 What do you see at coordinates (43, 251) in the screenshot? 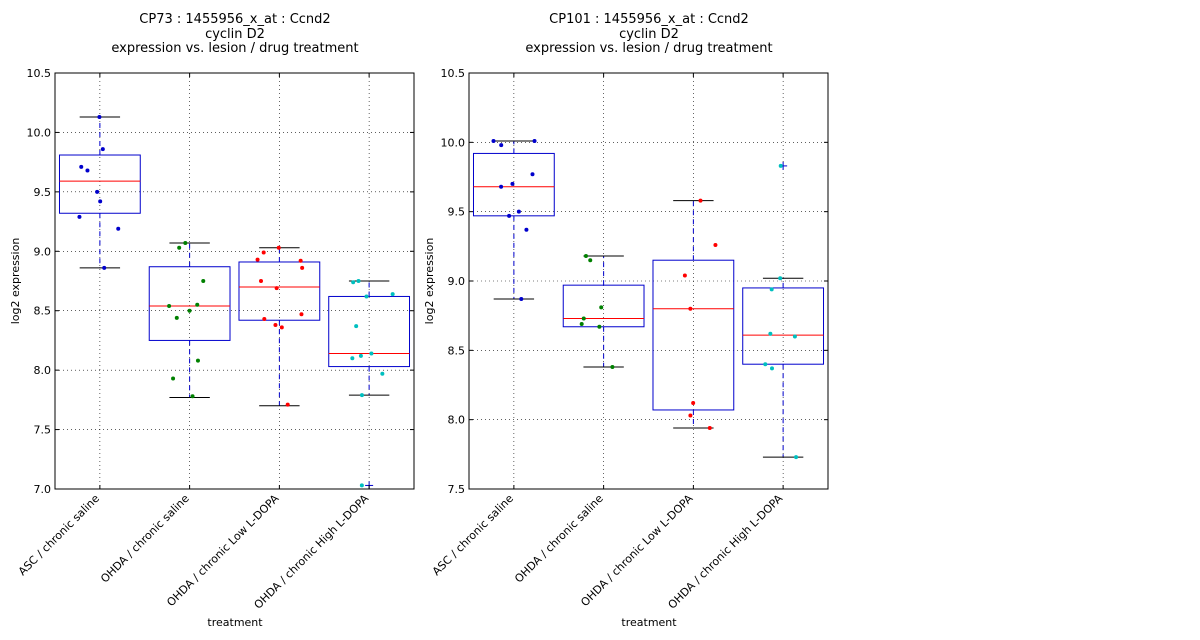
I see `y-tick-label: 9.0` at bounding box center [43, 251].